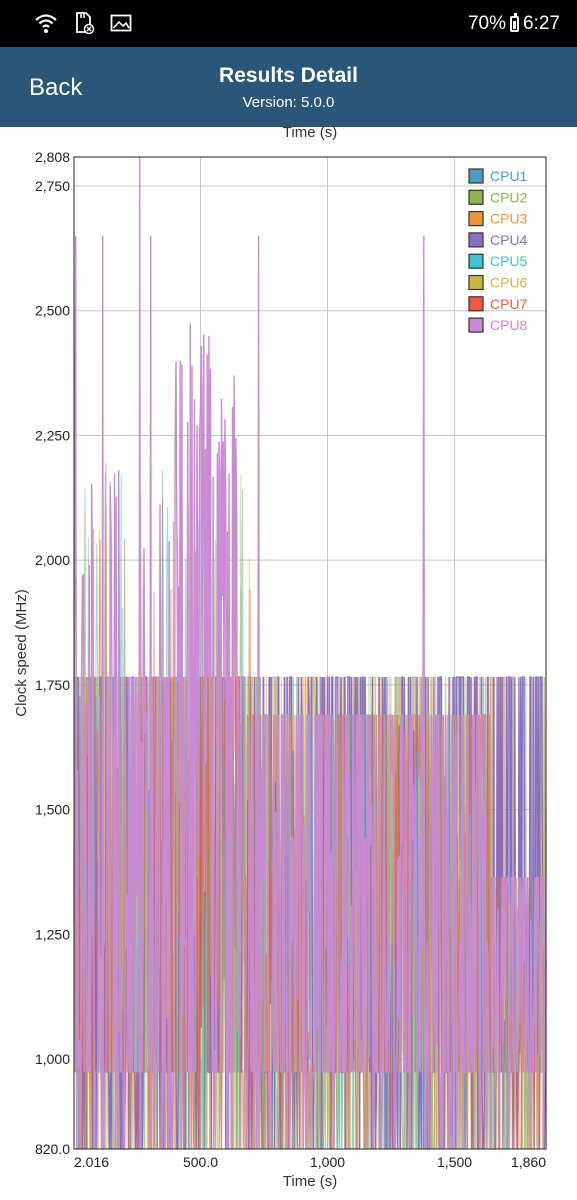 The height and width of the screenshot is (1200, 577). What do you see at coordinates (454, 1162) in the screenshot?
I see `x-tick-label: 1,500` at bounding box center [454, 1162].